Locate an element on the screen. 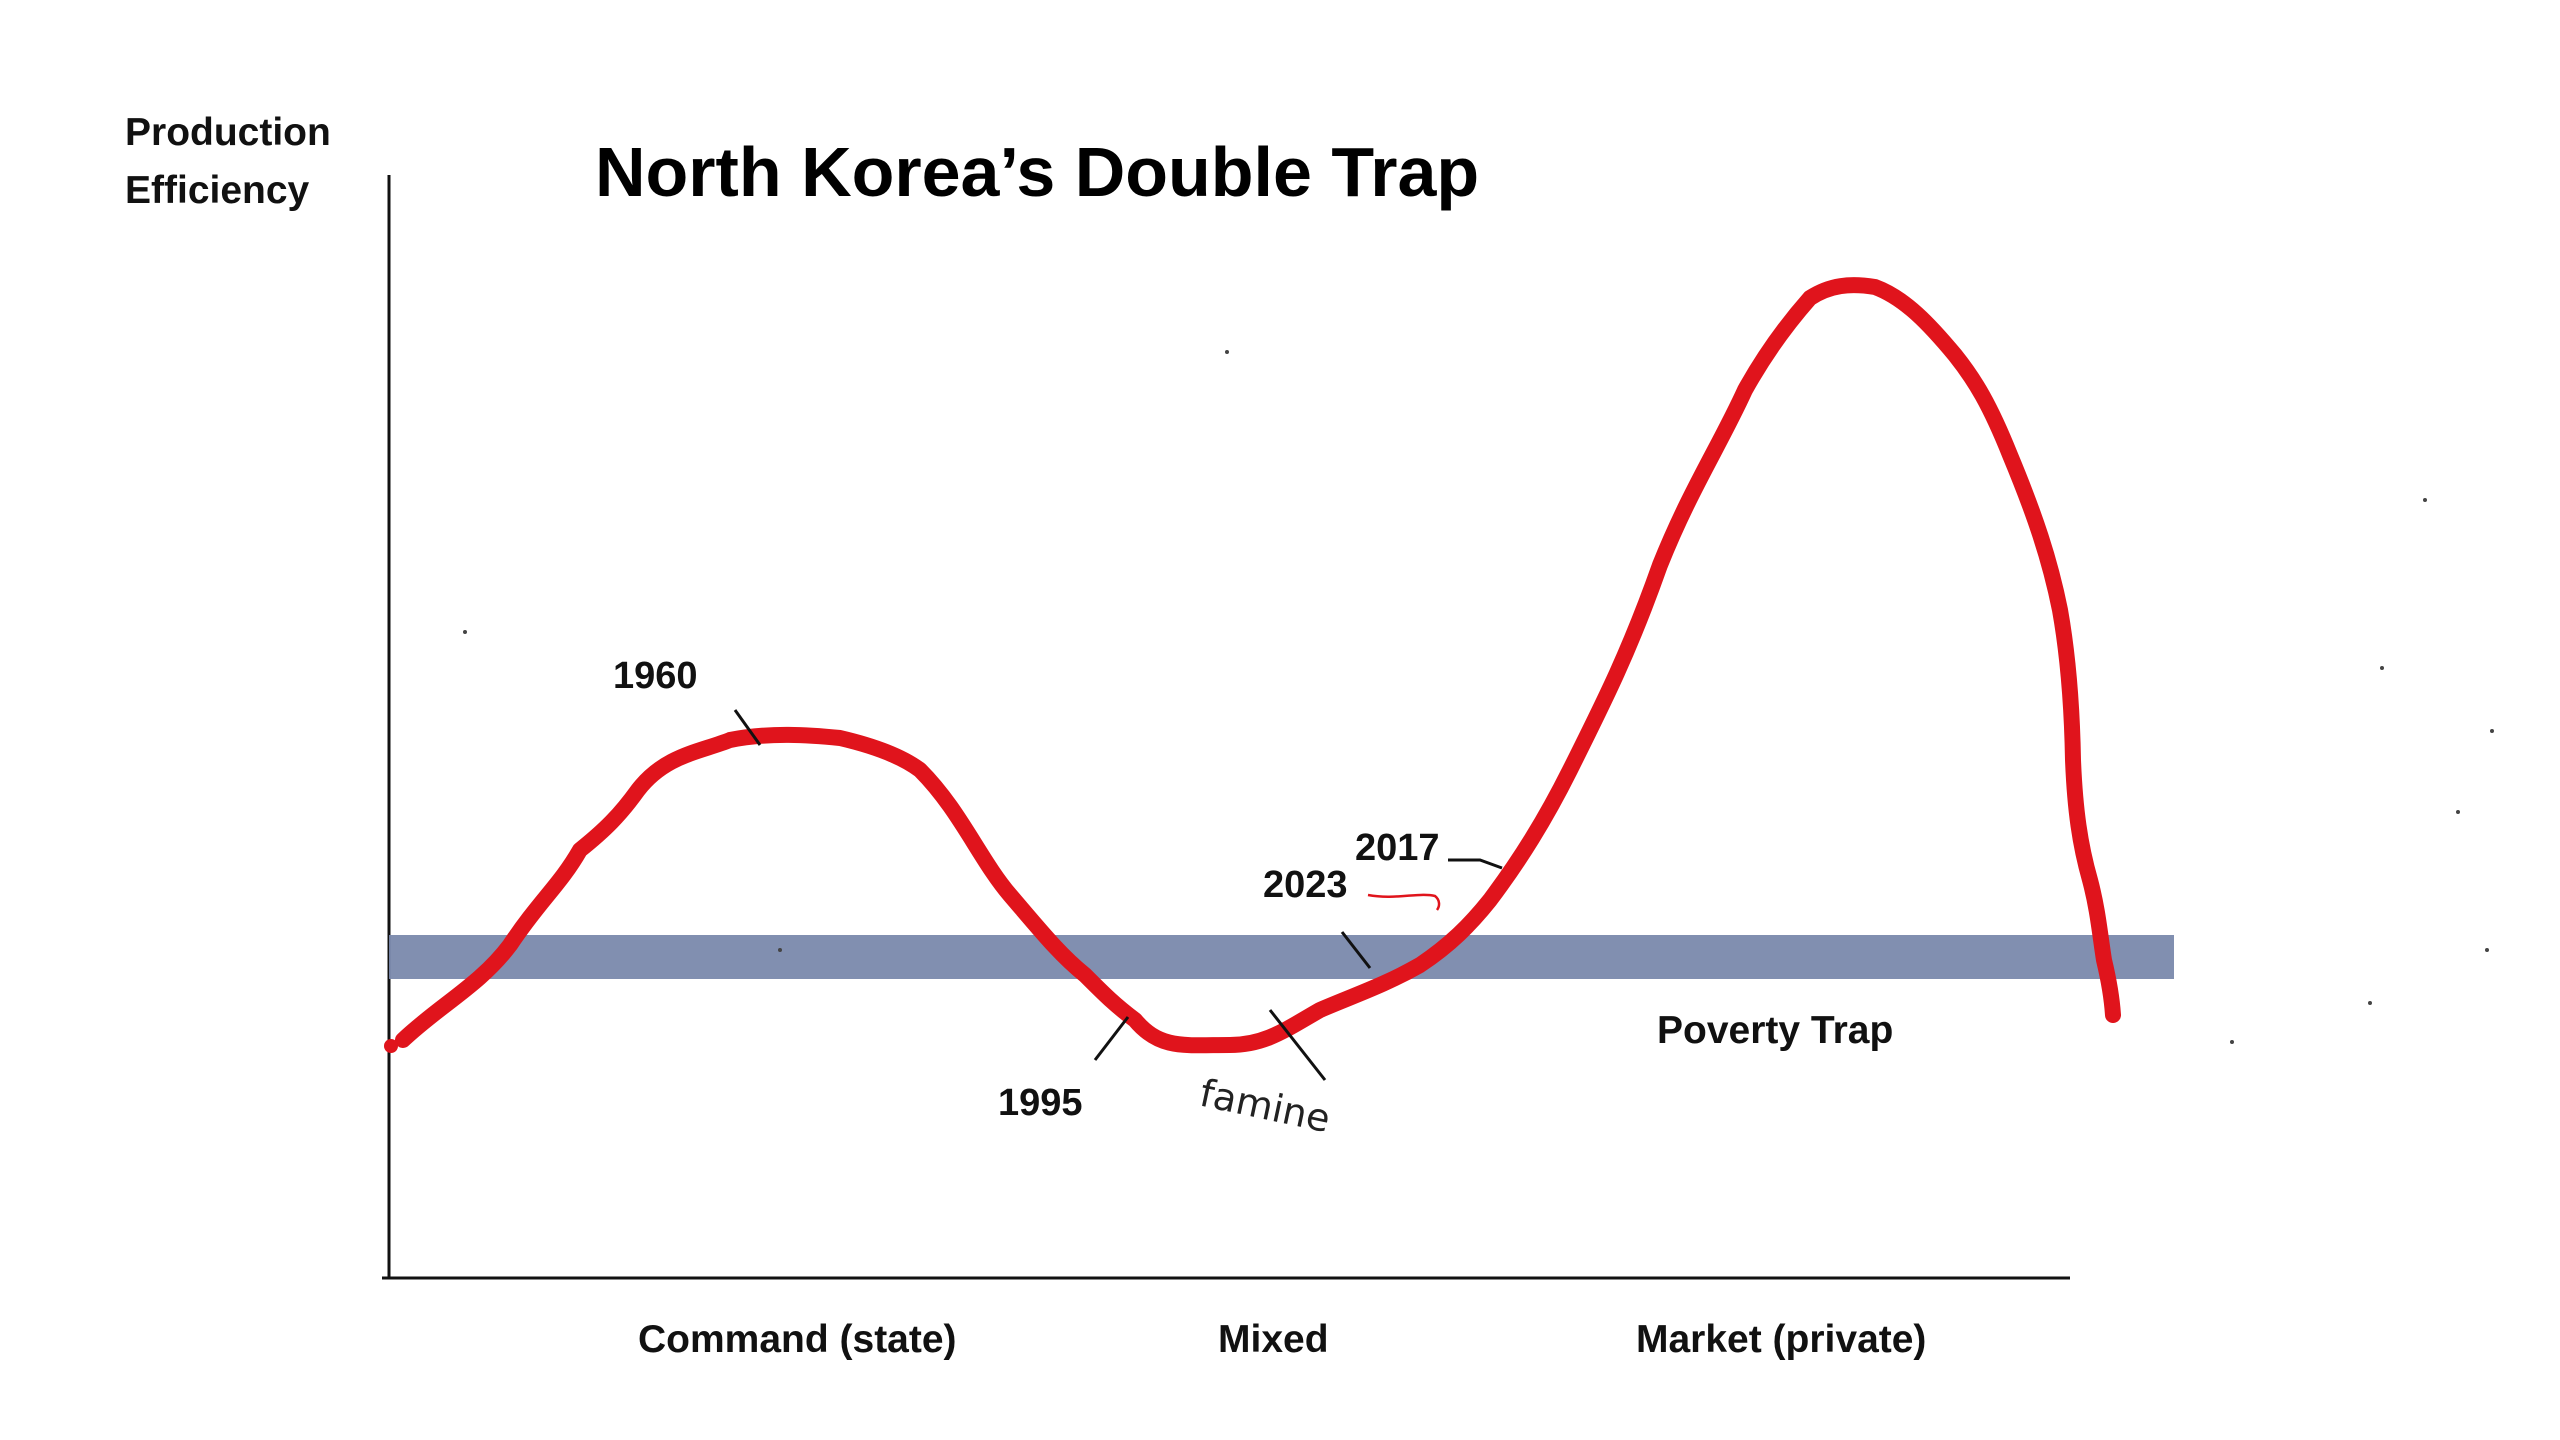 The height and width of the screenshot is (1440, 2560). annotation-2017: 2017 is located at coordinates (1397, 848).